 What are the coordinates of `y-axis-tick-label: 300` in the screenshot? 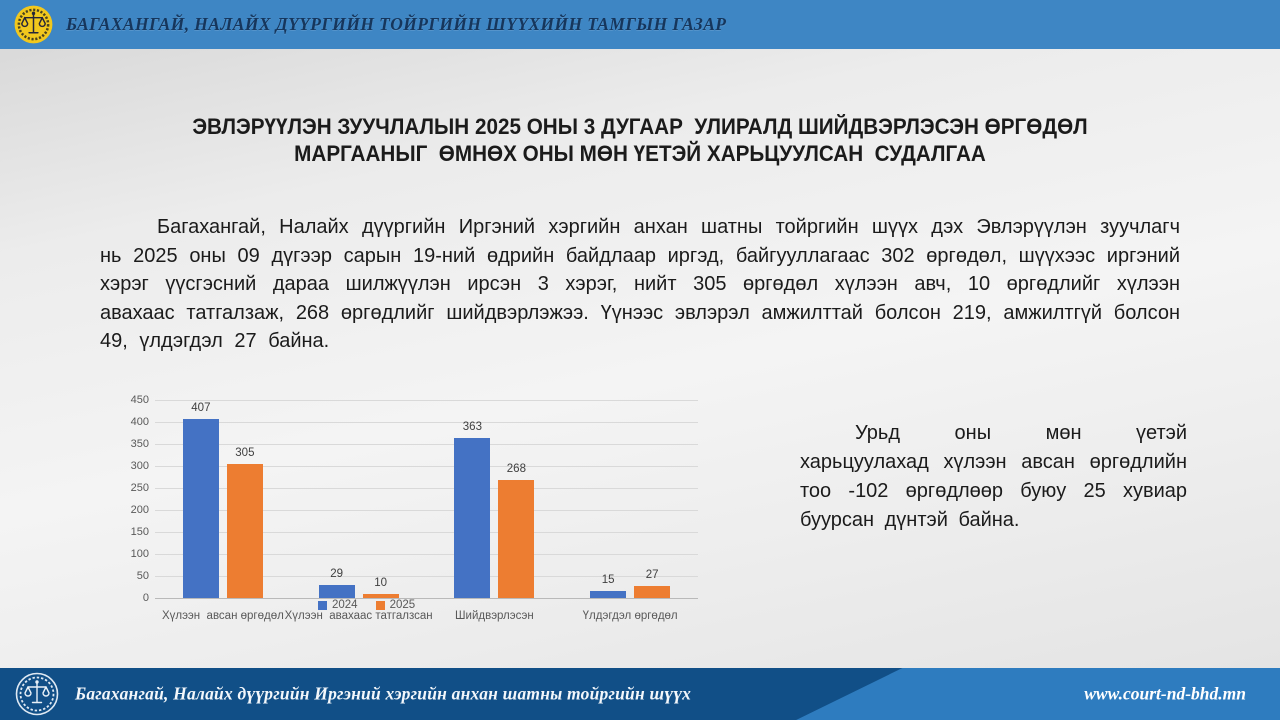 It's located at (139, 465).